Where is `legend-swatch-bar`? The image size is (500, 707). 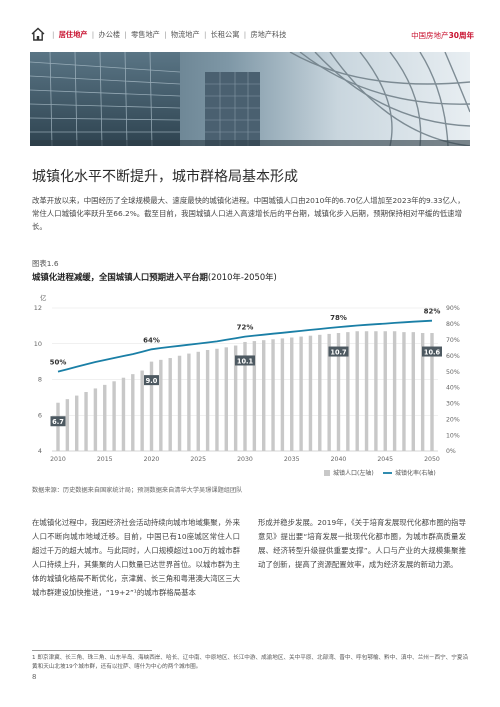 legend-swatch-bar is located at coordinates (327, 473).